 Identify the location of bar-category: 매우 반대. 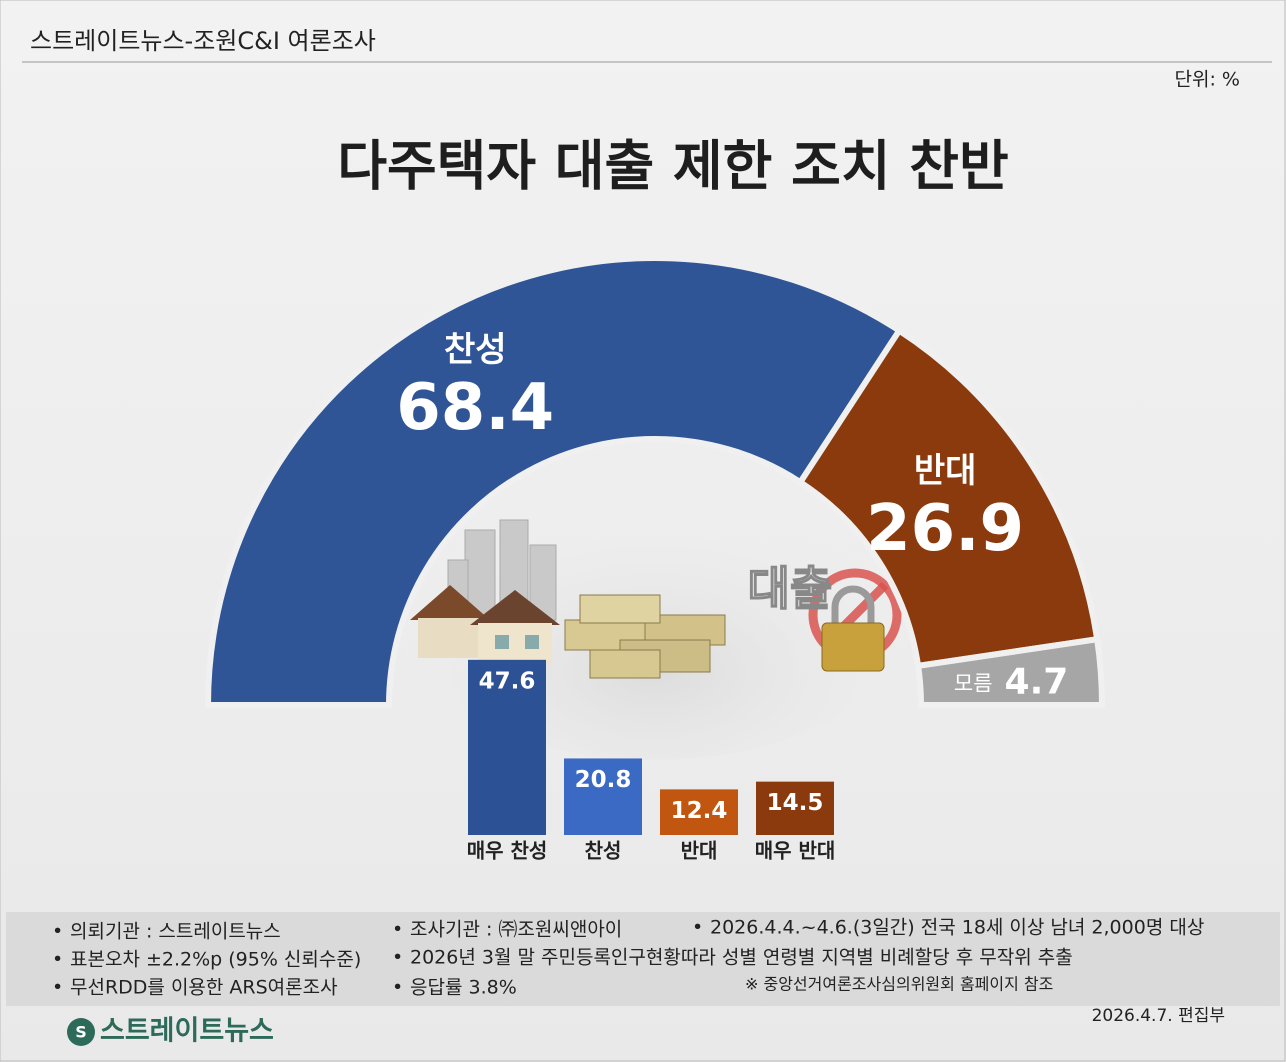
(795, 851).